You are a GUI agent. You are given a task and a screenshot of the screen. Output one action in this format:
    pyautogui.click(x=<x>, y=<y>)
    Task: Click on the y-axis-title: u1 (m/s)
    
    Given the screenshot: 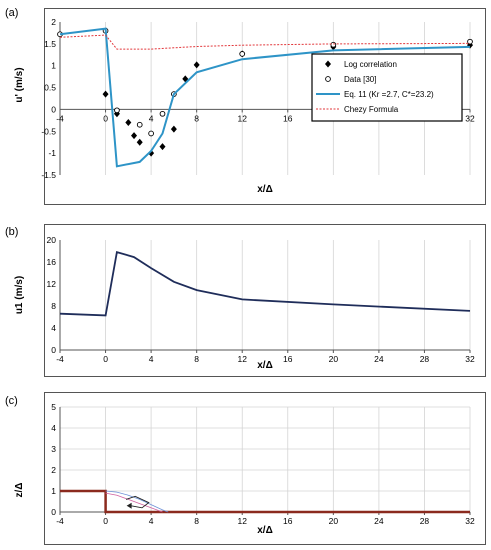 What is the action you would take?
    pyautogui.click(x=19, y=295)
    